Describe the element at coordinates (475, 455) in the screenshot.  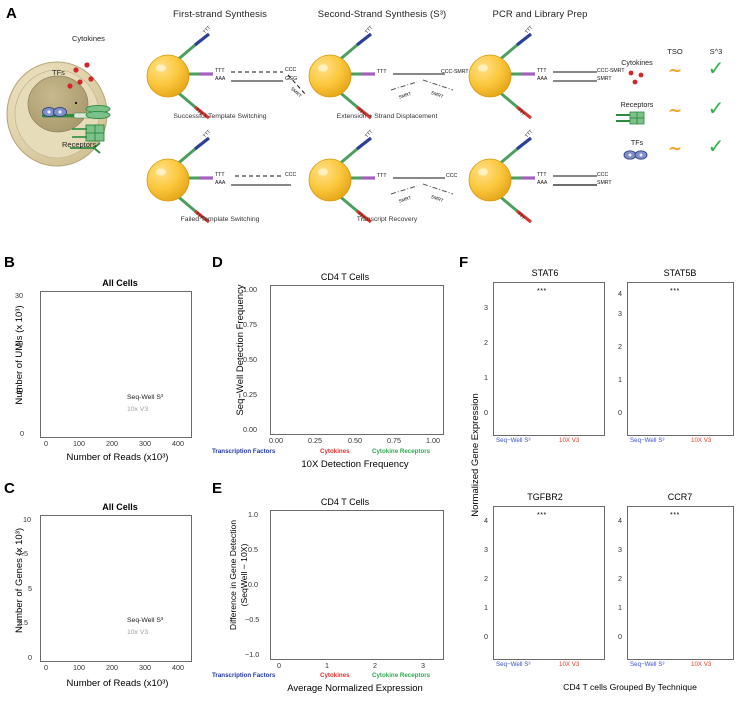
I see `panel-f-ylabel: Normalized Gene Expression` at that location.